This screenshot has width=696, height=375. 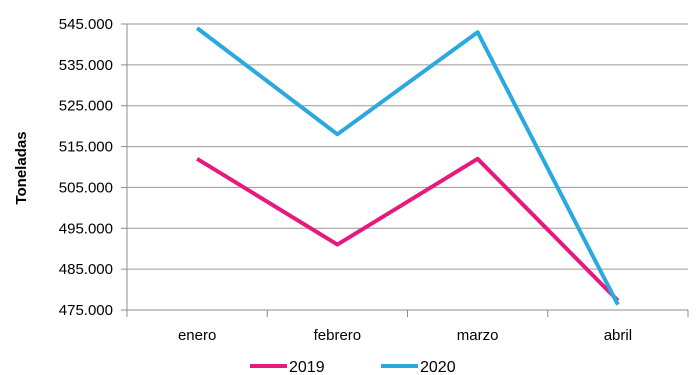 What do you see at coordinates (21, 167) in the screenshot?
I see `y-axis-title: Toneladas` at bounding box center [21, 167].